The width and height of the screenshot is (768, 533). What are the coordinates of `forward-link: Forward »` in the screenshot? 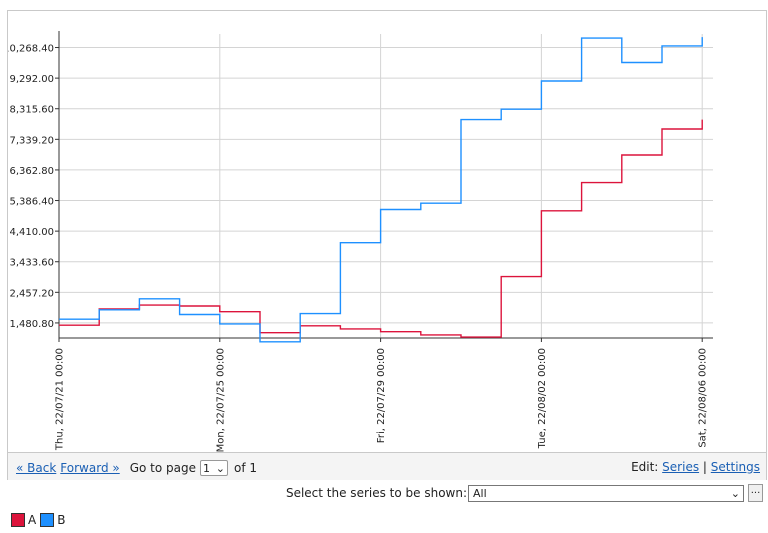 It's located at (90, 468).